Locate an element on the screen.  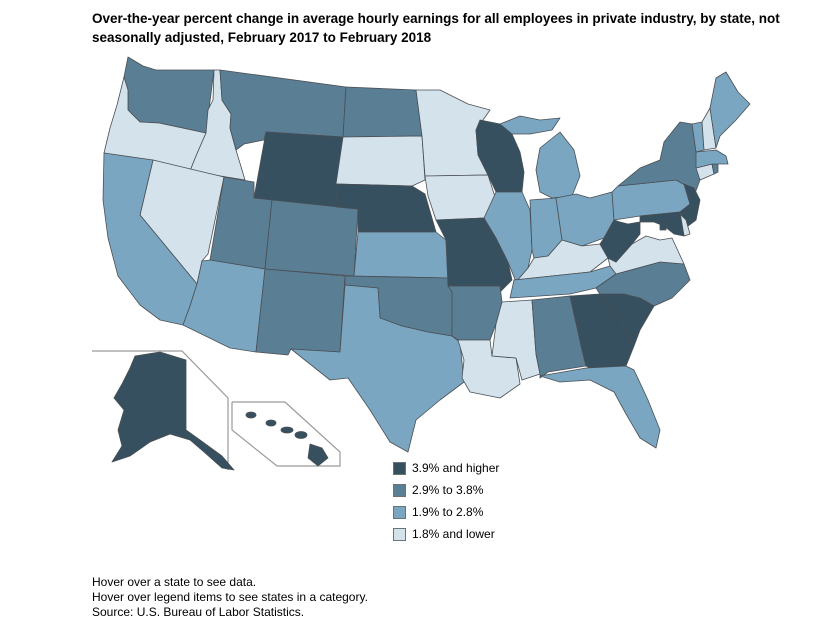
state-california is located at coordinates (150, 239).